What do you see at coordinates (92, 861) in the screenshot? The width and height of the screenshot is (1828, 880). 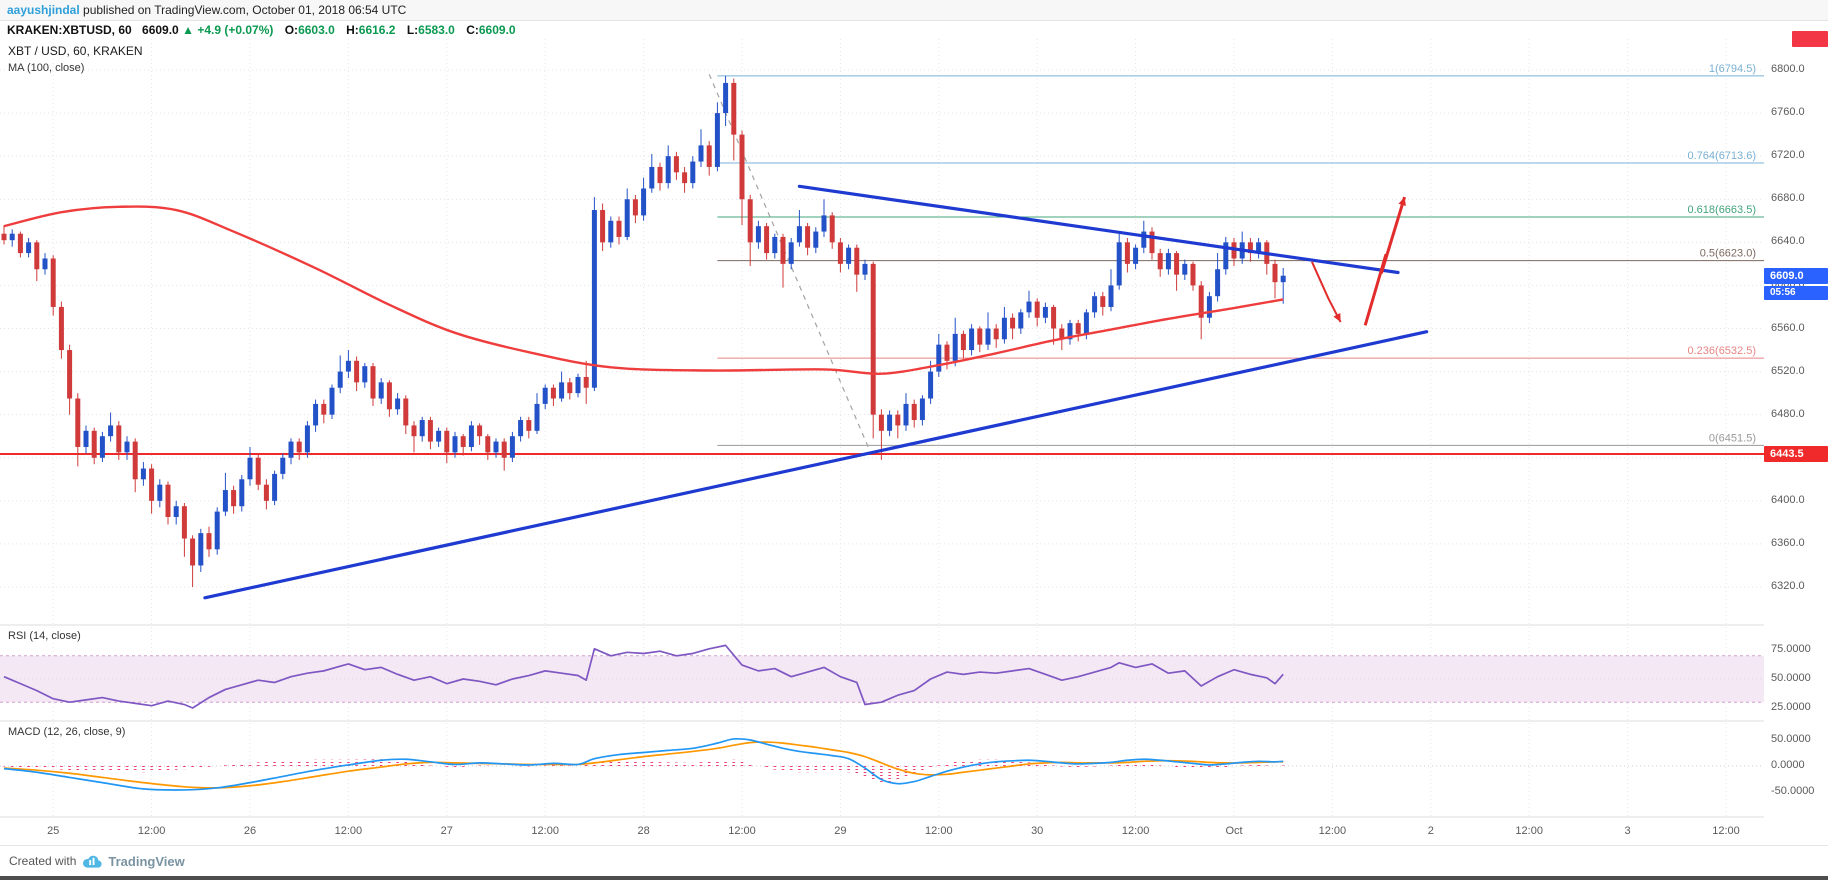 I see `tradingview-logo-icon` at bounding box center [92, 861].